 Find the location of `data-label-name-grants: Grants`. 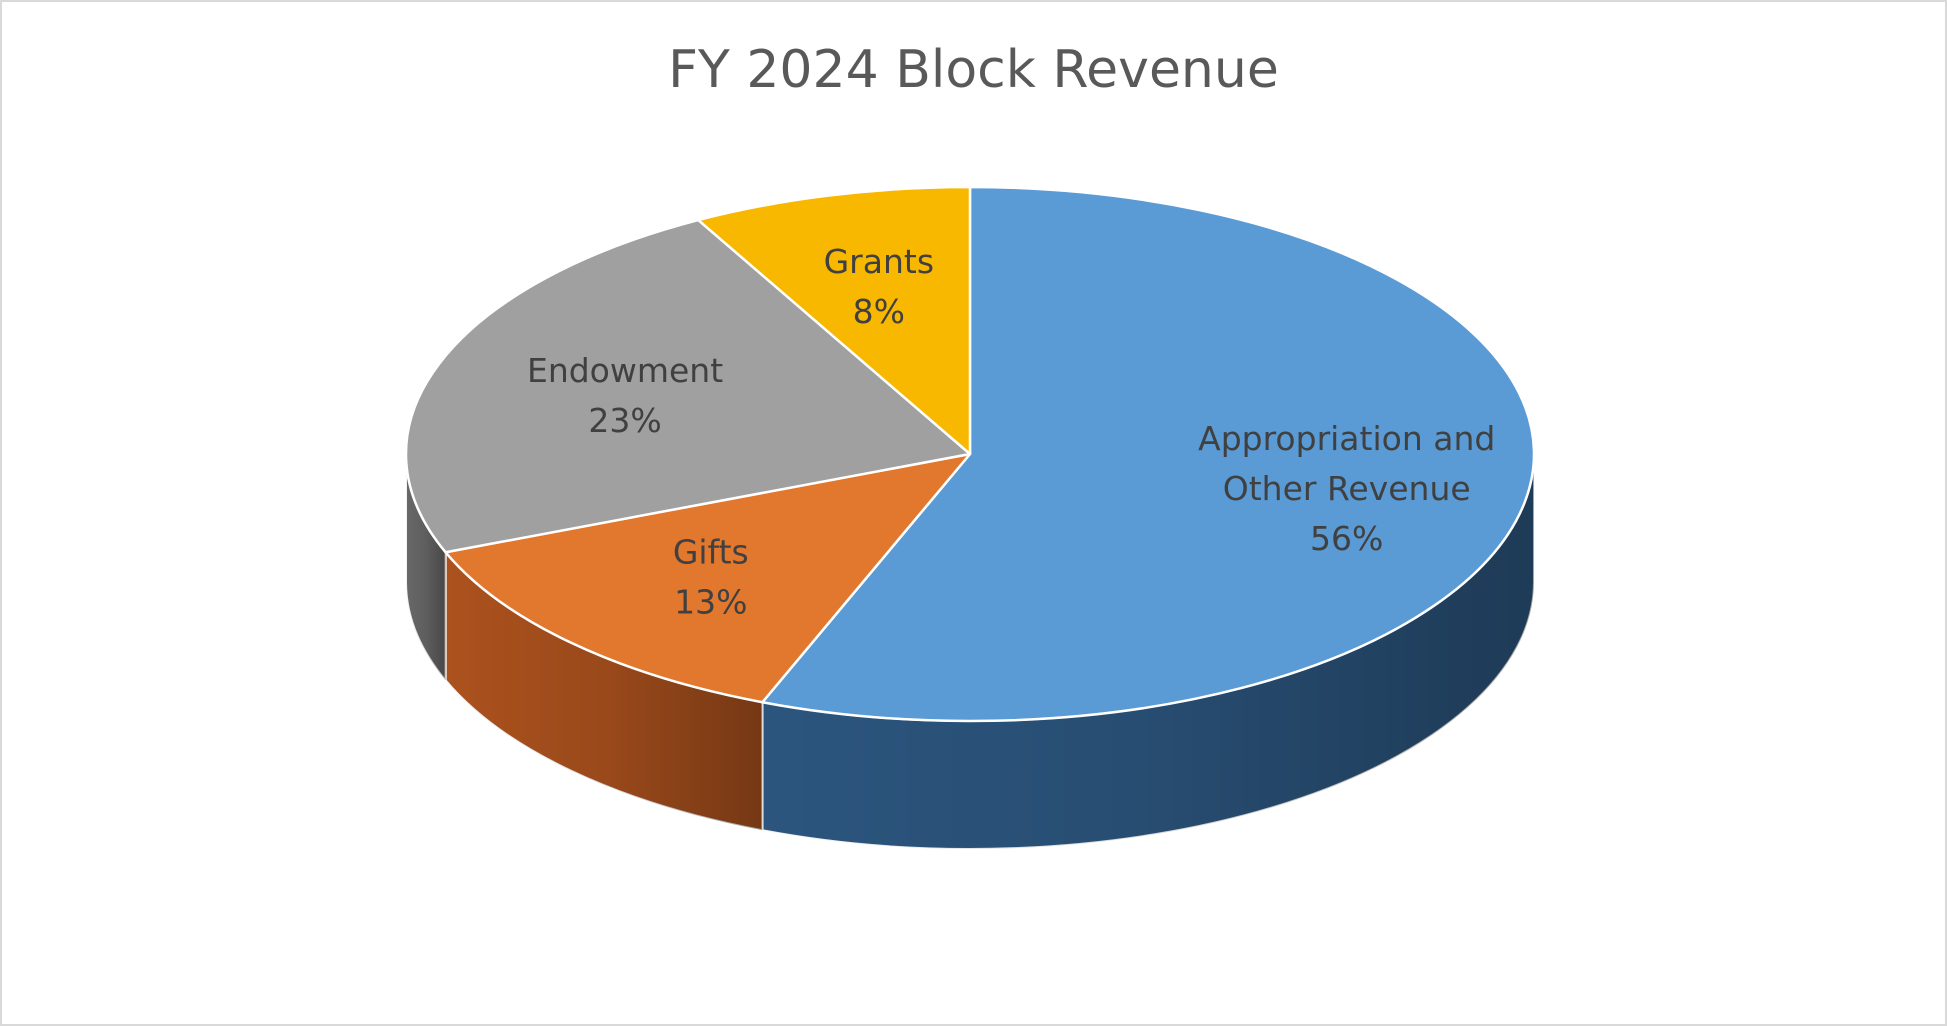

data-label-name-grants: Grants is located at coordinates (879, 261).